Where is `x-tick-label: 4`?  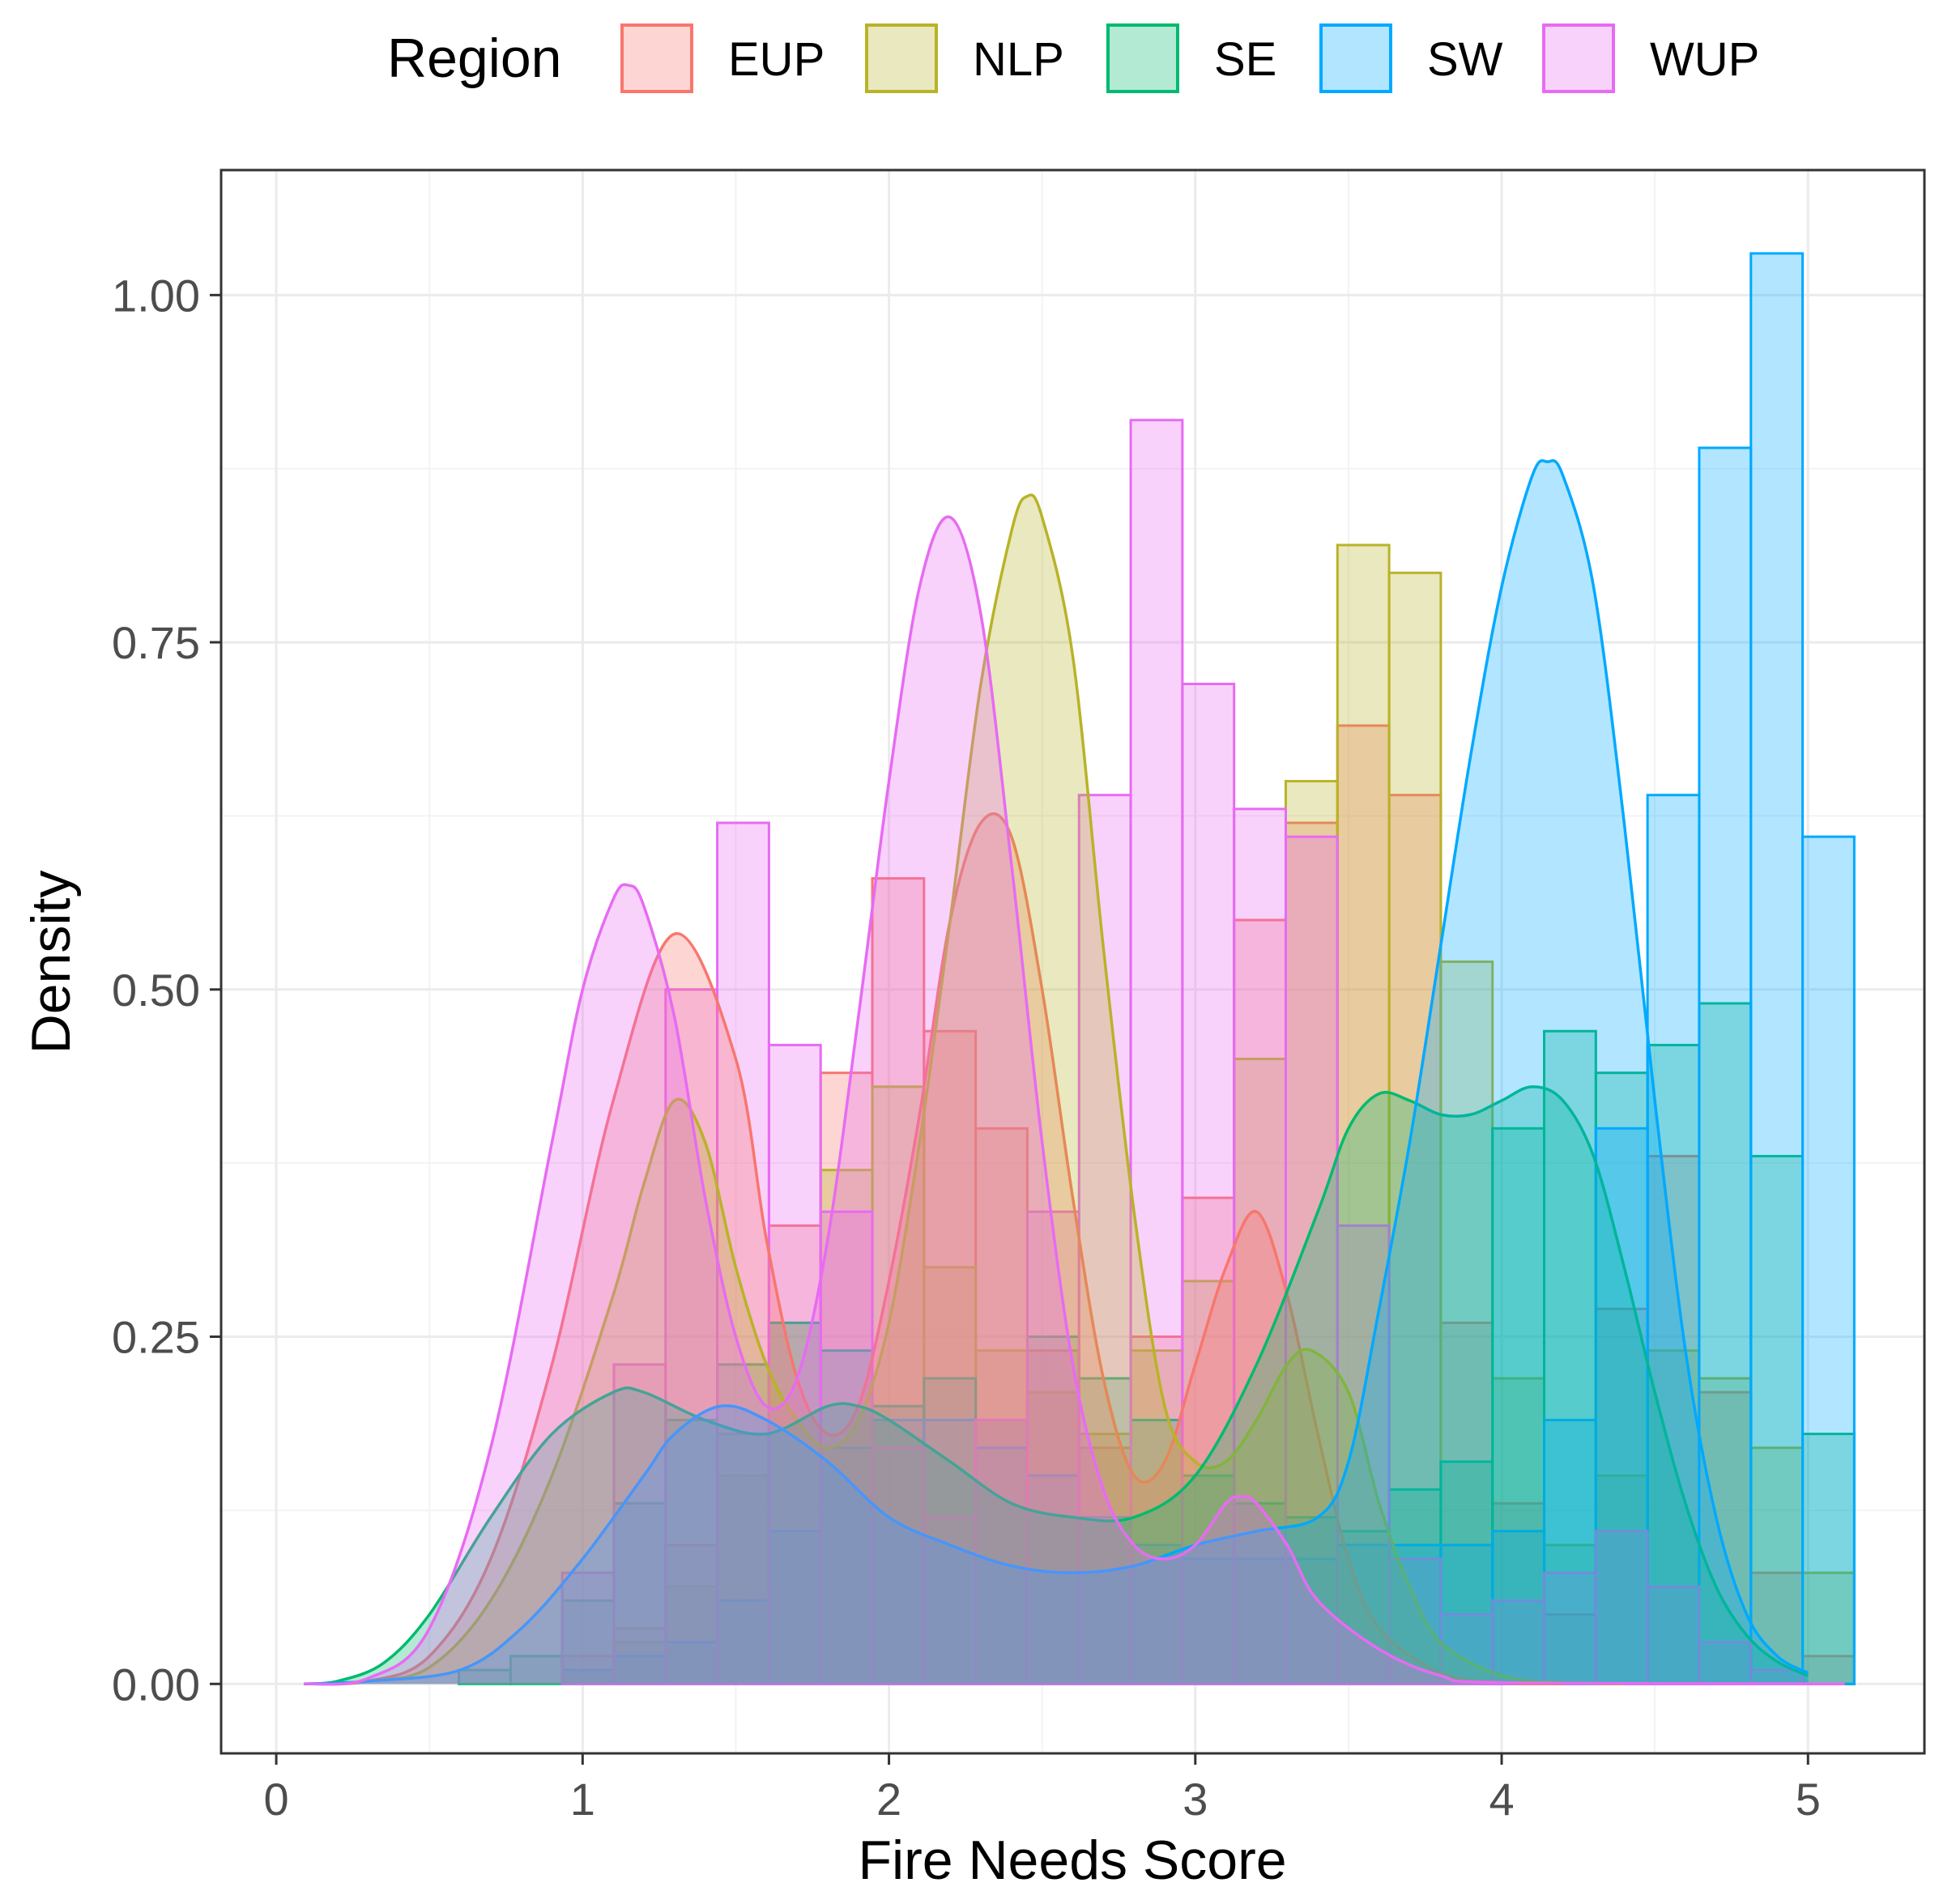 x-tick-label: 4 is located at coordinates (1502, 1800).